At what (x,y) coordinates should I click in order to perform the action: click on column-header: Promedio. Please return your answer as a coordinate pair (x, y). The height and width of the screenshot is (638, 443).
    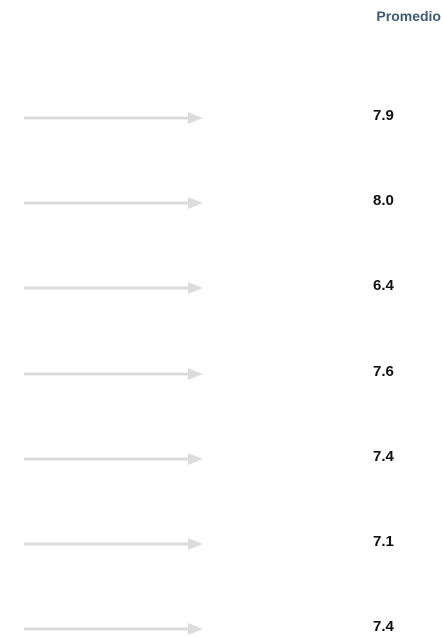
    Looking at the image, I should click on (408, 16).